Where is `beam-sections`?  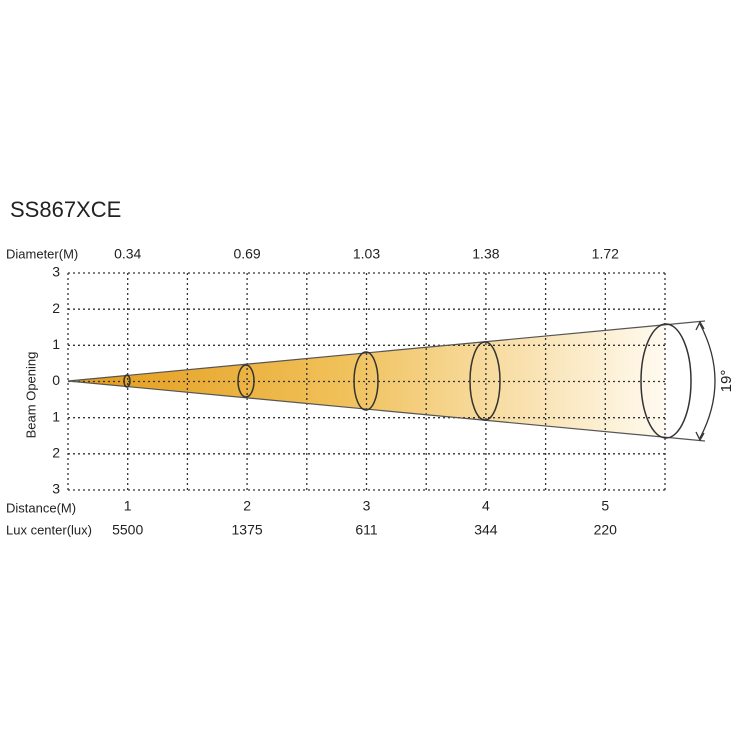
beam-sections is located at coordinates (407, 381).